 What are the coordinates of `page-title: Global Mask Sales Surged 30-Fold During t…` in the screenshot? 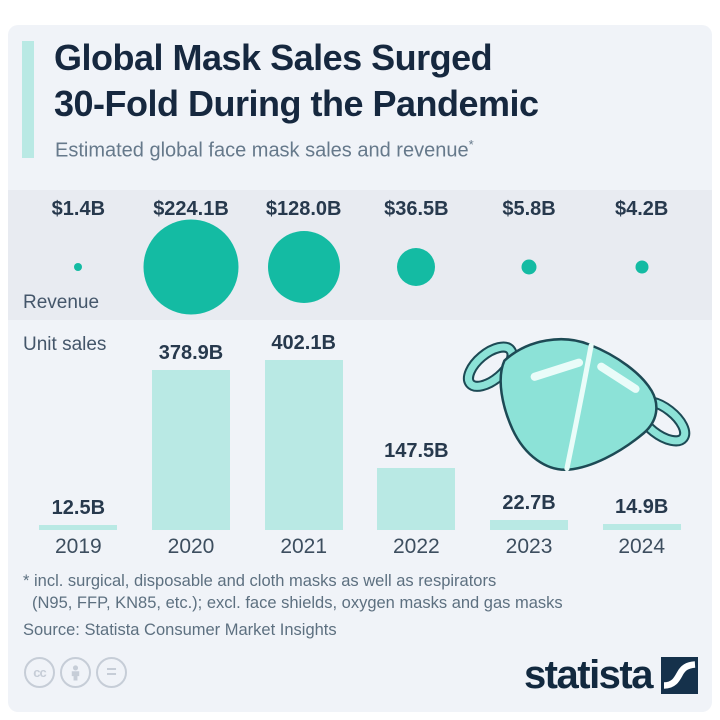 It's located at (296, 81).